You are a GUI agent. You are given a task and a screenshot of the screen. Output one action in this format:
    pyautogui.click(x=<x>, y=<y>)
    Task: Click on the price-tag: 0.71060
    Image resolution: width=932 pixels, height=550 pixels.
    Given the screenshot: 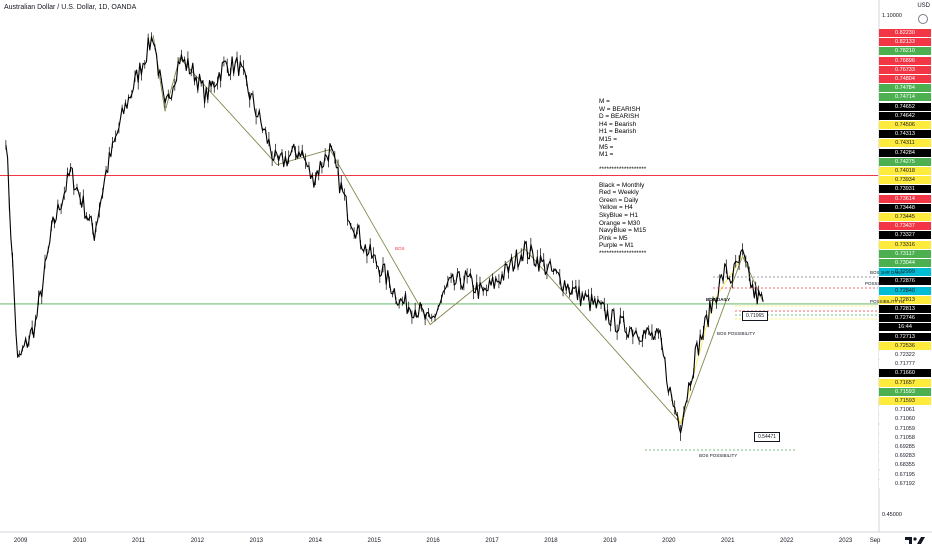 What is the action you would take?
    pyautogui.click(x=905, y=419)
    